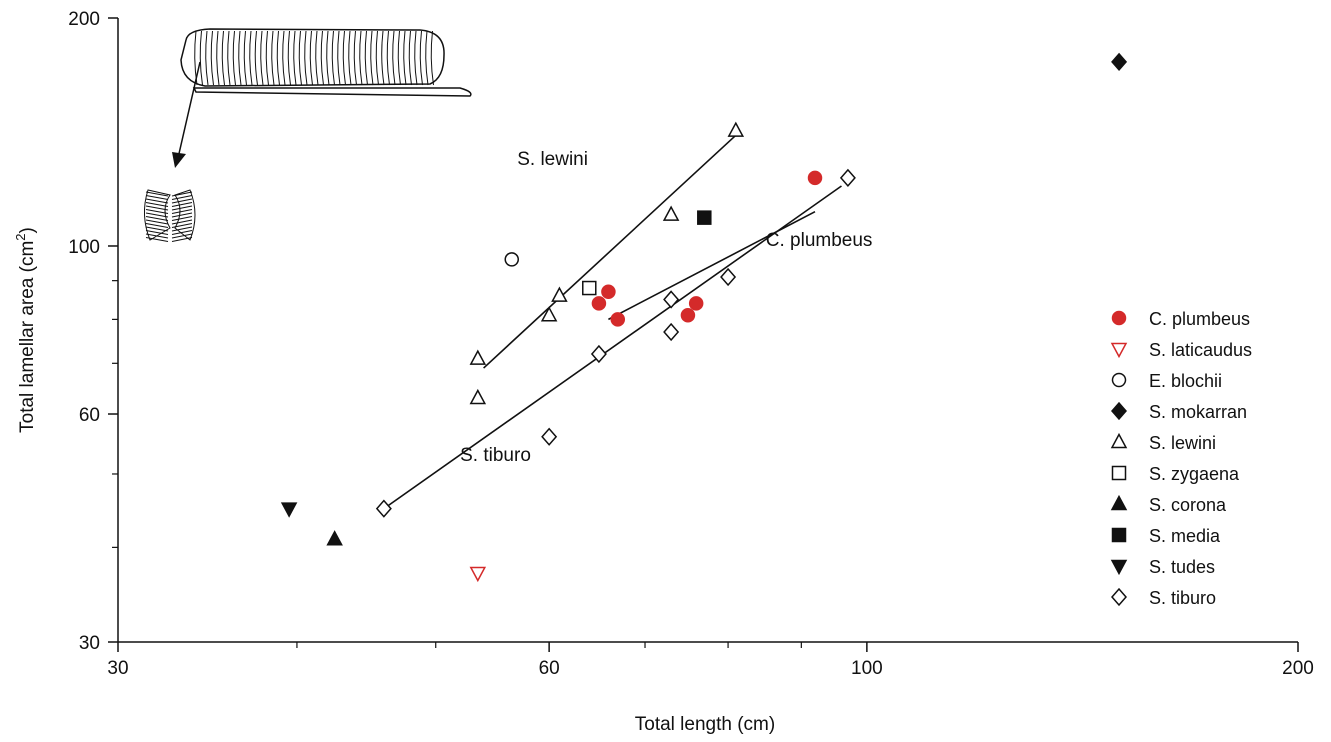 This screenshot has height=742, width=1331. I want to click on y-tick-label: 60, so click(89, 415).